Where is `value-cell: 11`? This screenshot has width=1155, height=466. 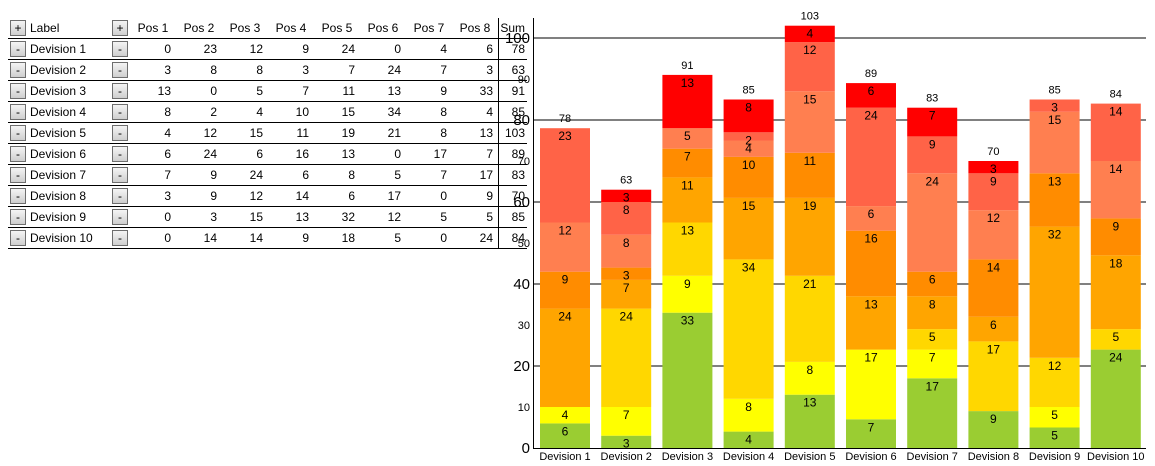 value-cell: 11 is located at coordinates (337, 91).